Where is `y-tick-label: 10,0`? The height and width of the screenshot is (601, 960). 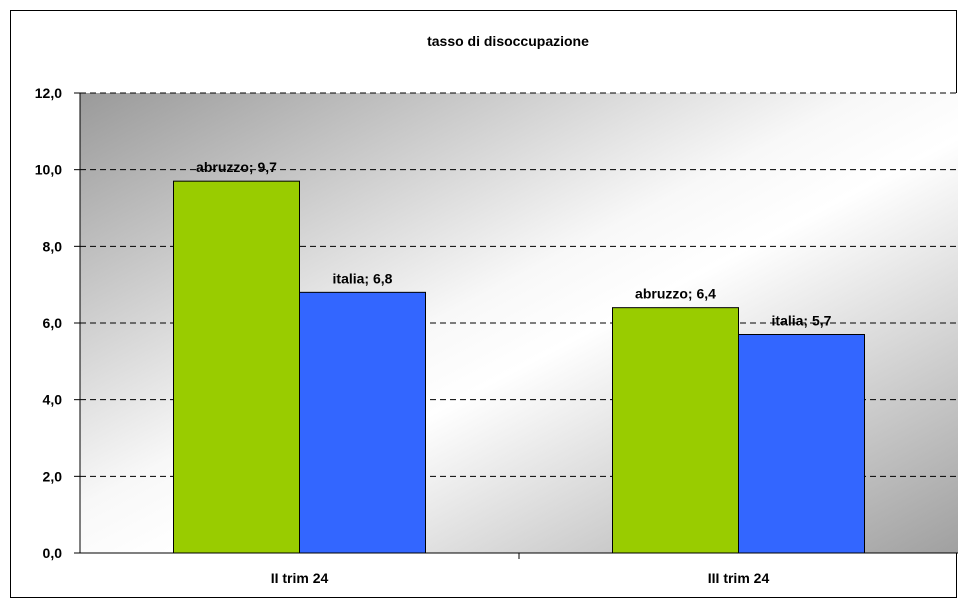
y-tick-label: 10,0 is located at coordinates (48, 170).